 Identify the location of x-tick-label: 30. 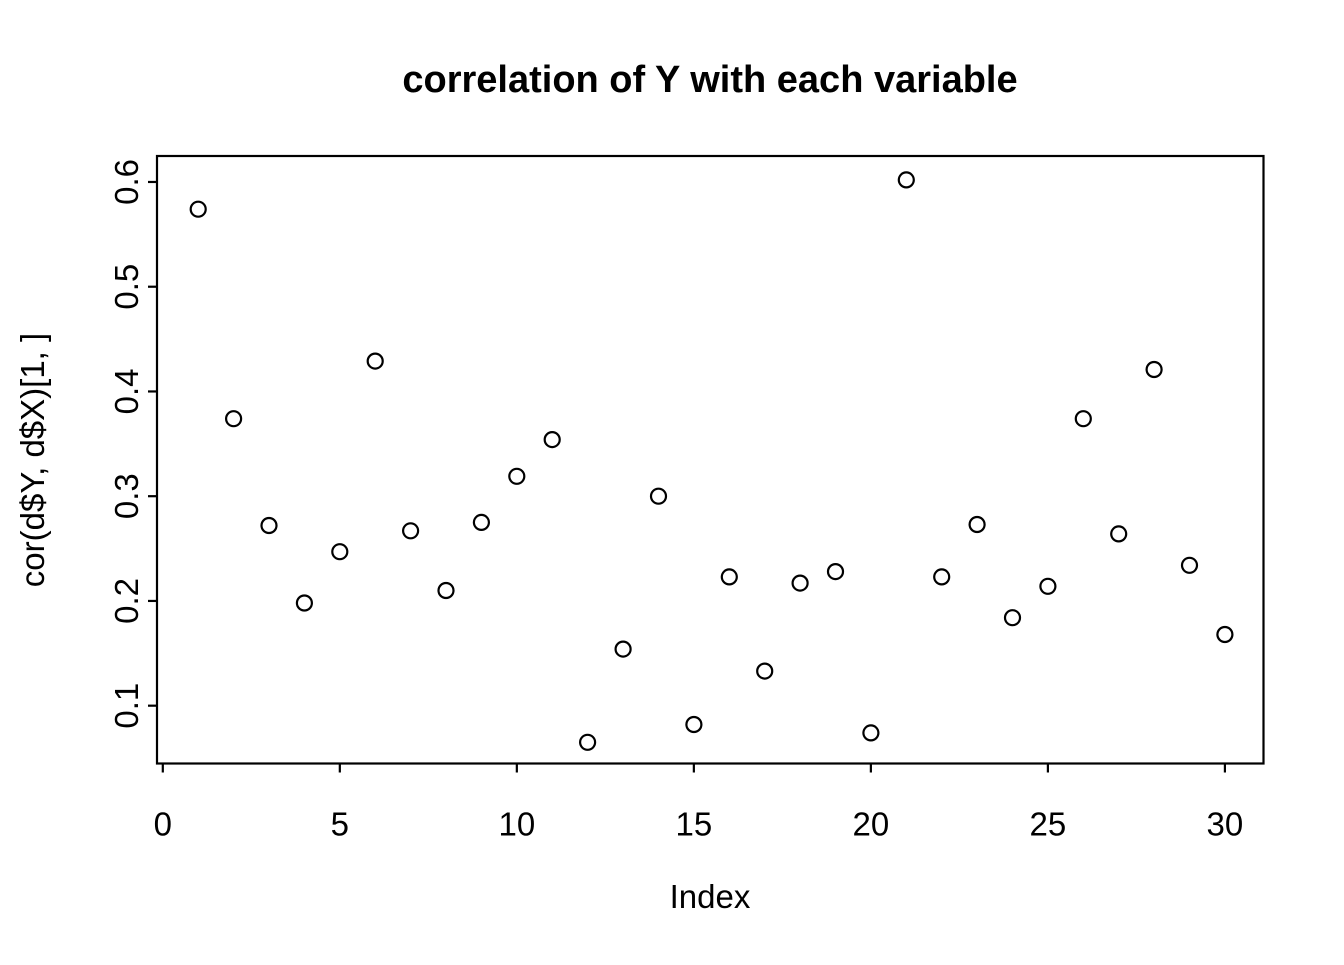
(1225, 824).